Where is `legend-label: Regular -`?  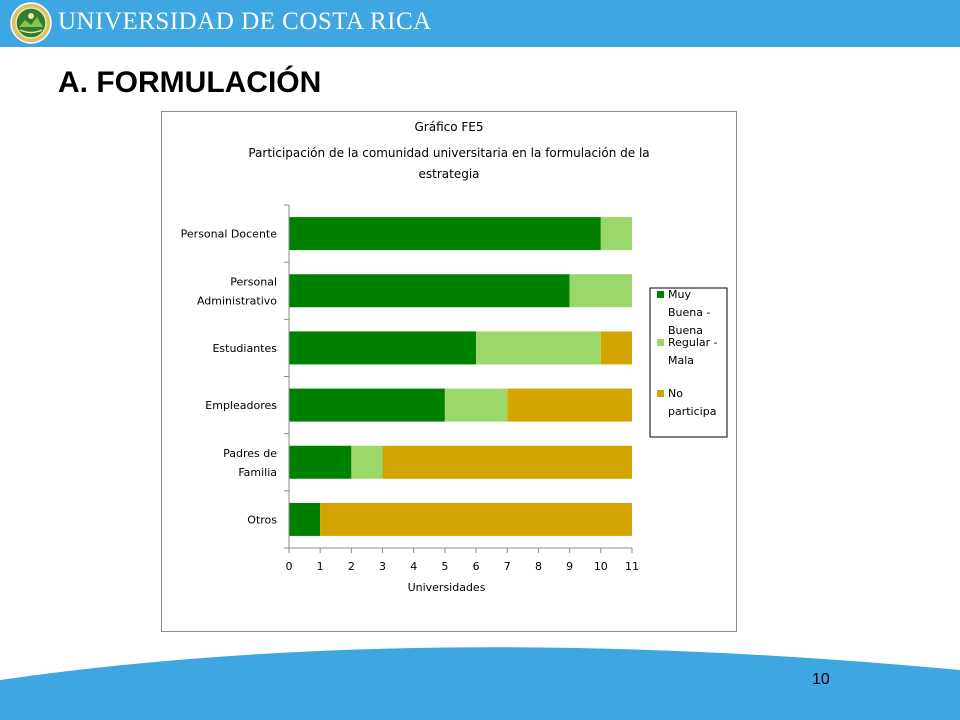 legend-label: Regular - is located at coordinates (693, 342).